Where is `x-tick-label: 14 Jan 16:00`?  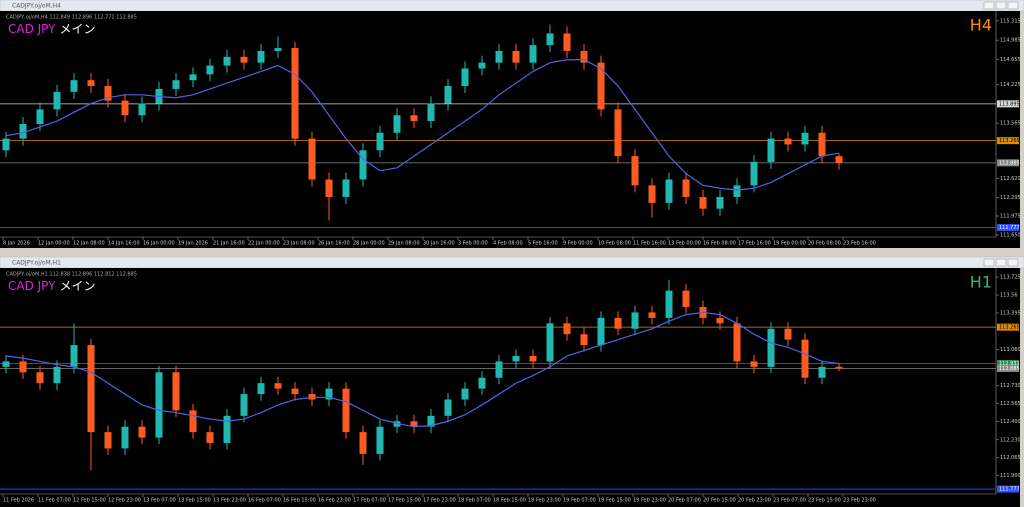 x-tick-label: 14 Jan 16:00 is located at coordinates (124, 244).